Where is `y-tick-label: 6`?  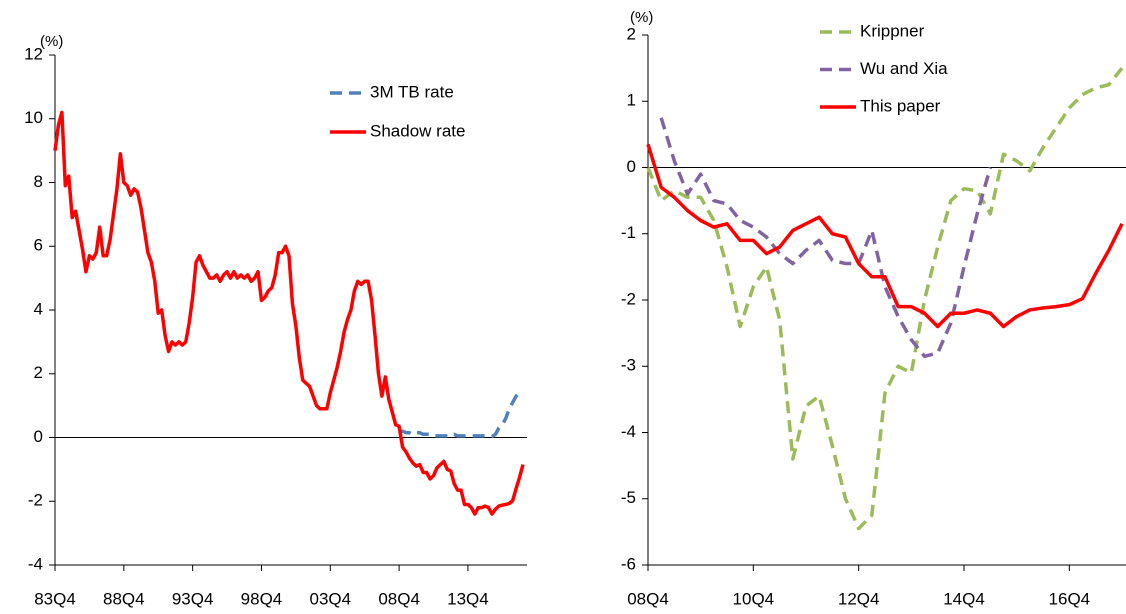 y-tick-label: 6 is located at coordinates (38, 245).